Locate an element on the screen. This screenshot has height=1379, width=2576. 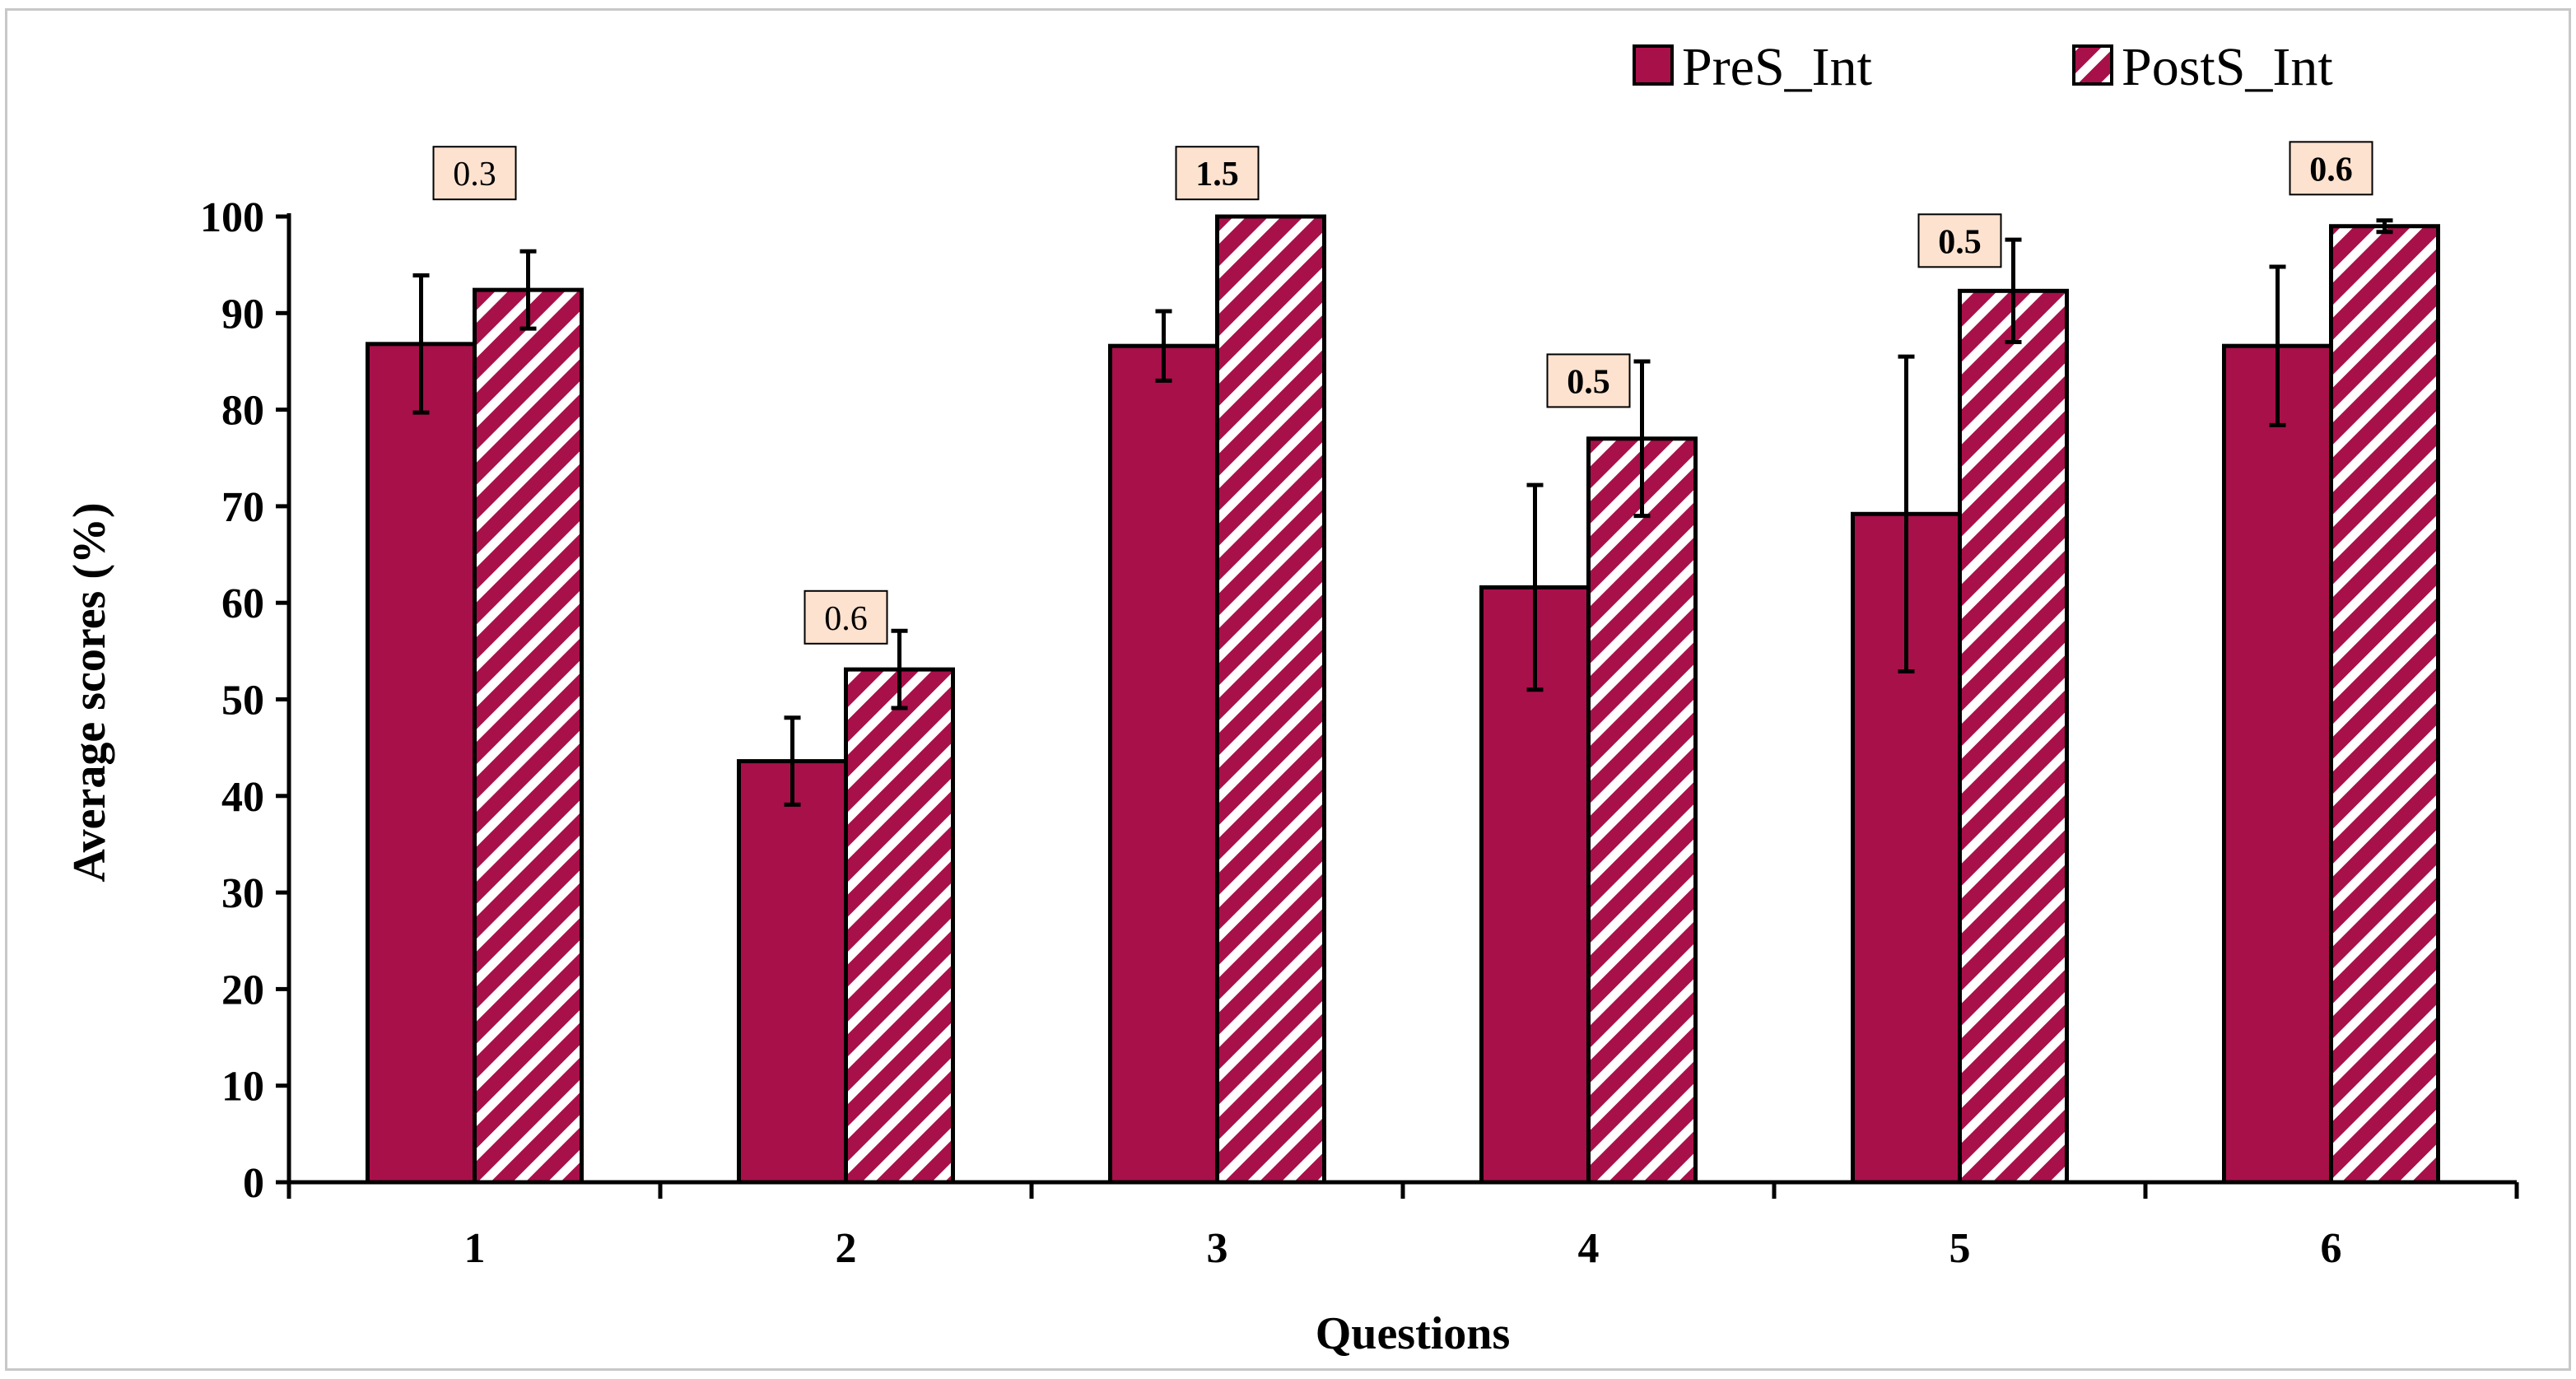
x-tick-label-3: 3 is located at coordinates (1217, 1248).